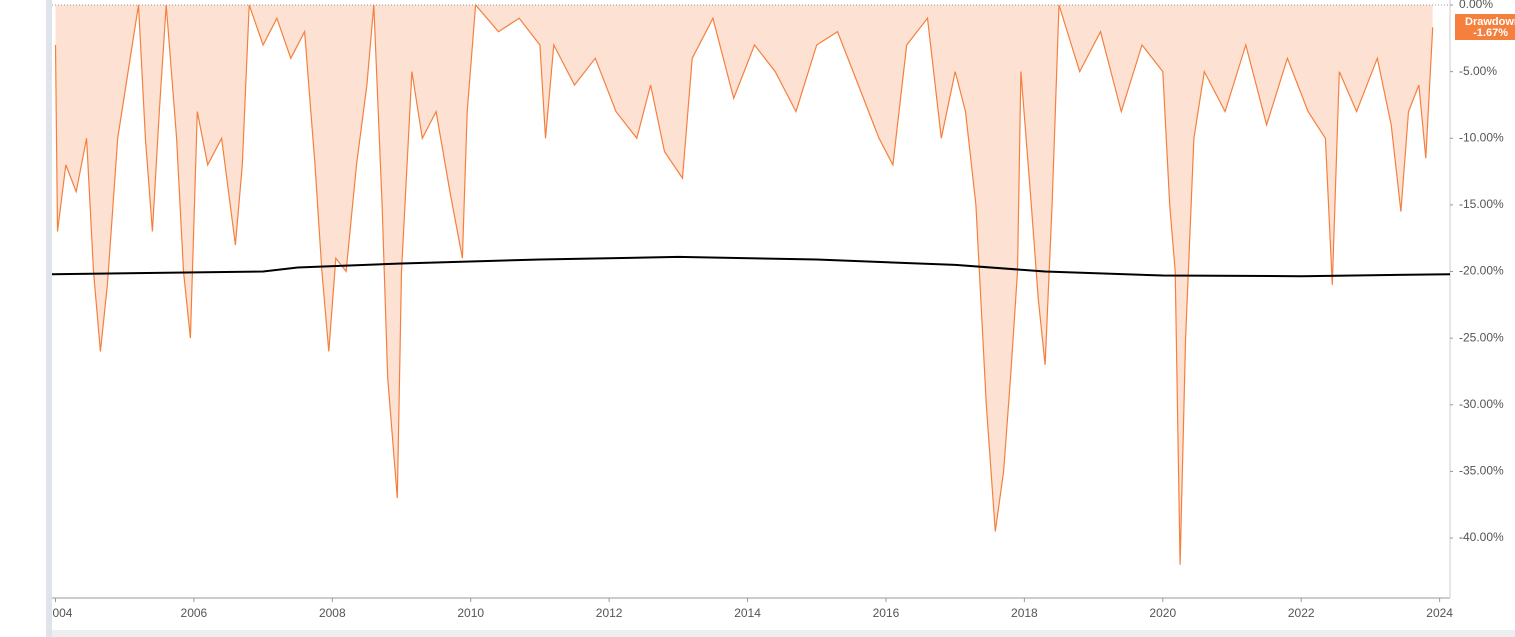 Image resolution: width=1515 pixels, height=637 pixels. I want to click on badge-name: Drawdown, so click(1490, 22).